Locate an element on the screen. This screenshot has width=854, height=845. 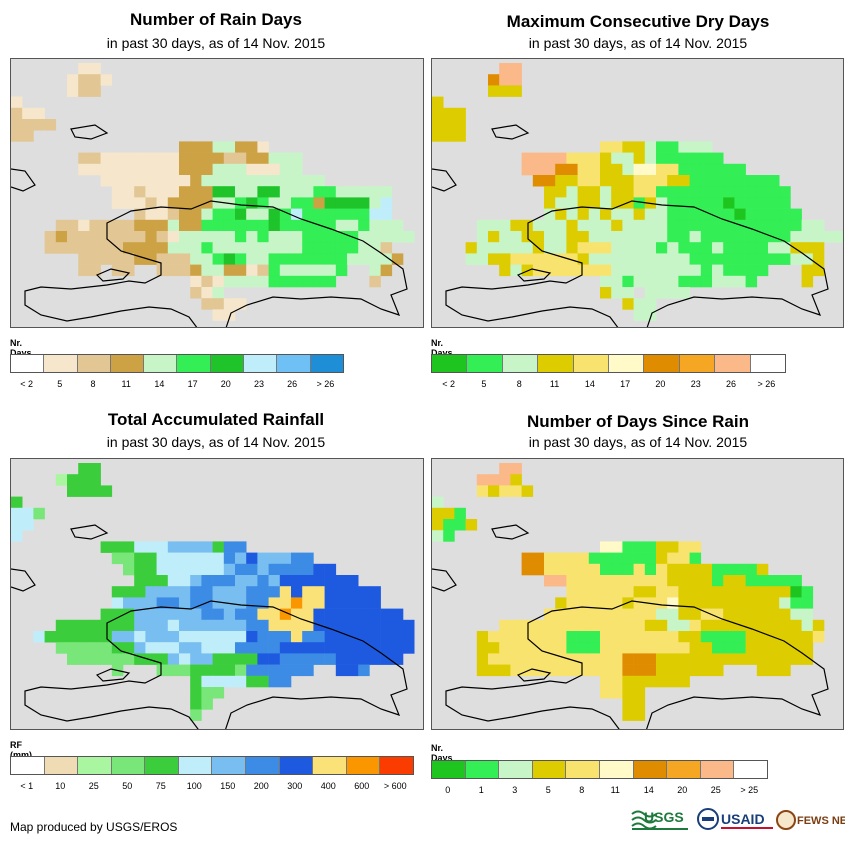
usaid-logo: USAID is located at coordinates (735, 819).